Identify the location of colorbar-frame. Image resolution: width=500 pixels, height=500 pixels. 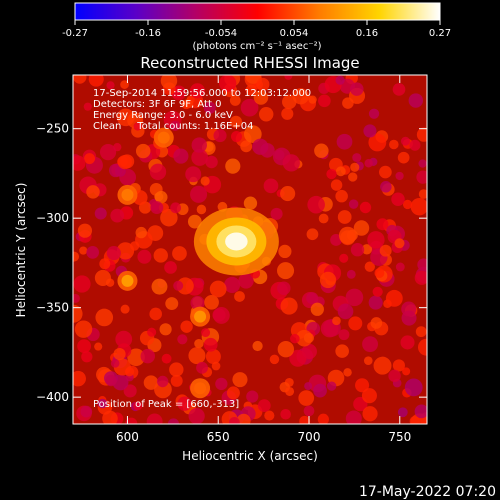
(257, 11).